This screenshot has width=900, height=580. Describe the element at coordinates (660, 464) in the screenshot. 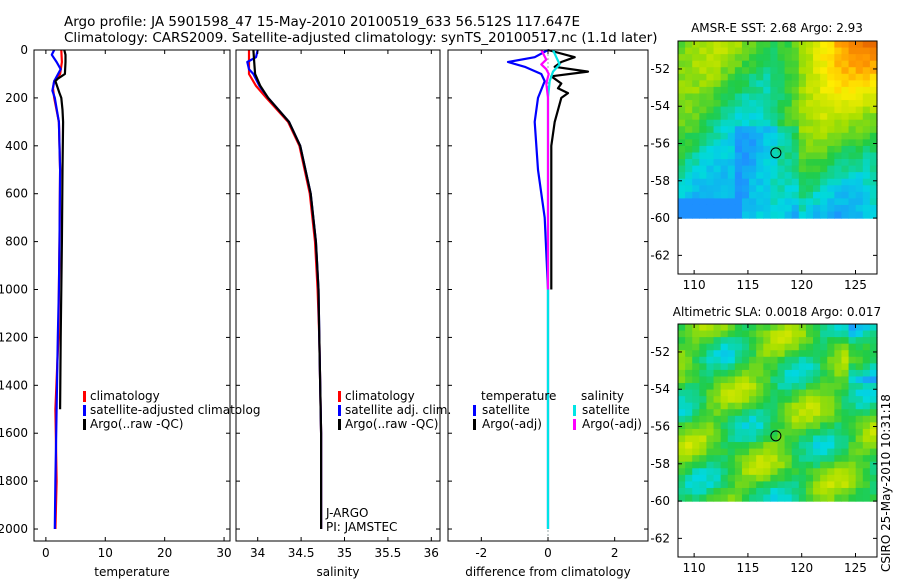

I see `sla_map-ytick-label: -58` at that location.